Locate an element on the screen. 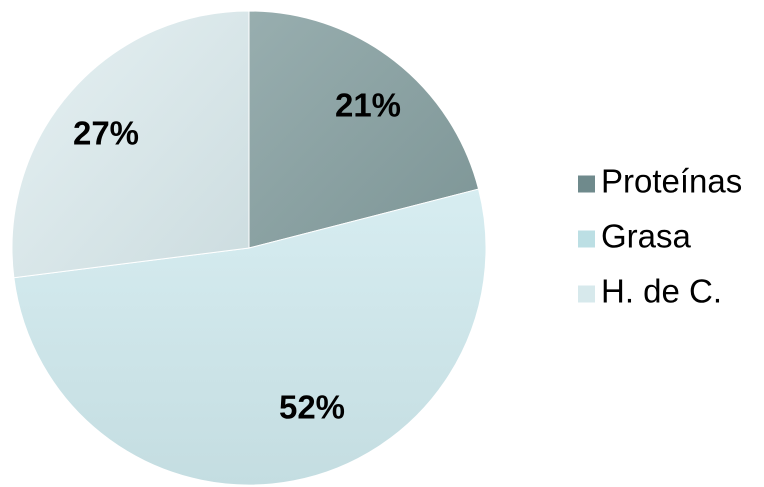 The width and height of the screenshot is (764, 487). data-label: 52% is located at coordinates (312, 407).